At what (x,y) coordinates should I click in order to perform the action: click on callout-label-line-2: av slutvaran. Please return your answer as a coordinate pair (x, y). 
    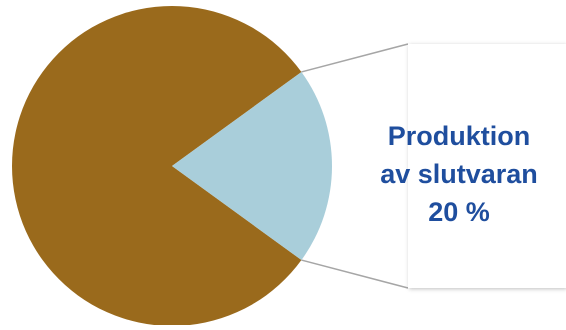
    Looking at the image, I should click on (459, 174).